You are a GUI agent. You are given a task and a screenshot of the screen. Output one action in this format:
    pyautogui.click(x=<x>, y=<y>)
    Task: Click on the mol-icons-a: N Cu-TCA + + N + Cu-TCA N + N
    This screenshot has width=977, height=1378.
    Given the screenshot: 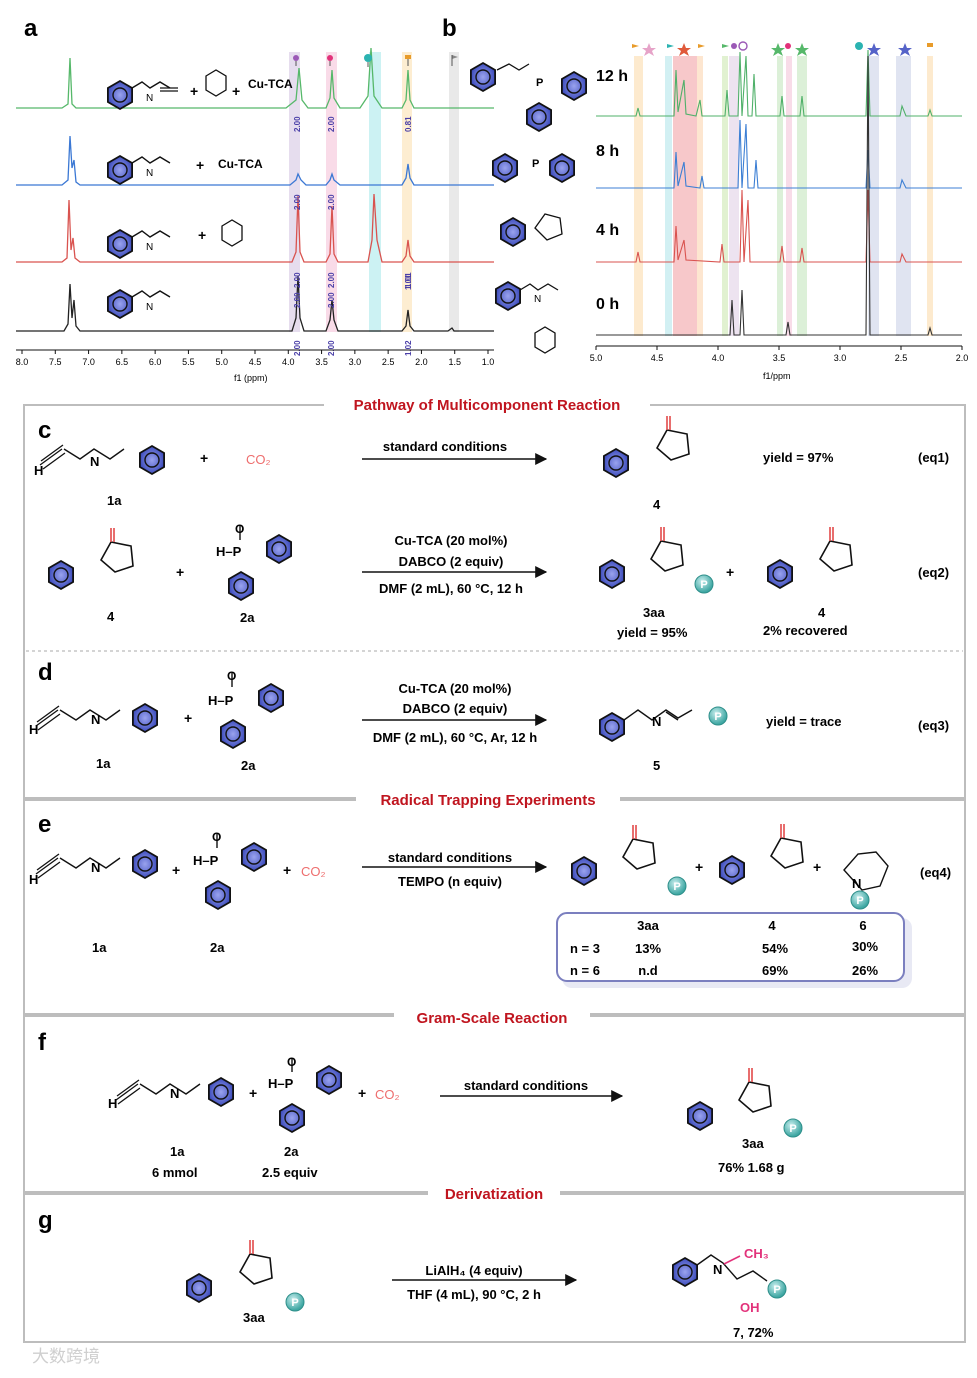 What is the action you would take?
    pyautogui.click(x=200, y=194)
    